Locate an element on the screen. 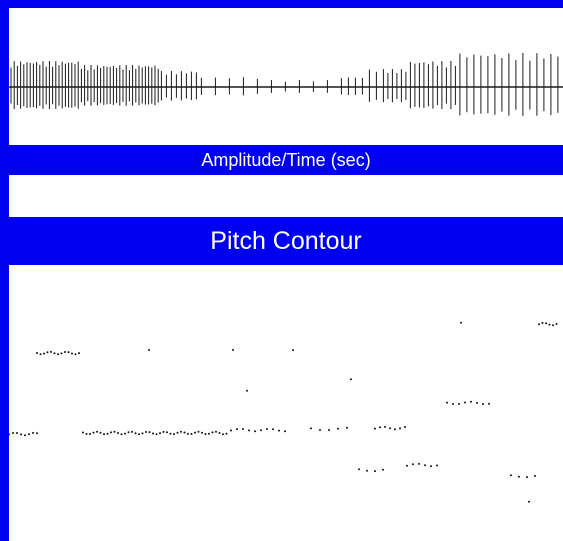  pitch-title-band: Pitch Contour is located at coordinates (286, 241).